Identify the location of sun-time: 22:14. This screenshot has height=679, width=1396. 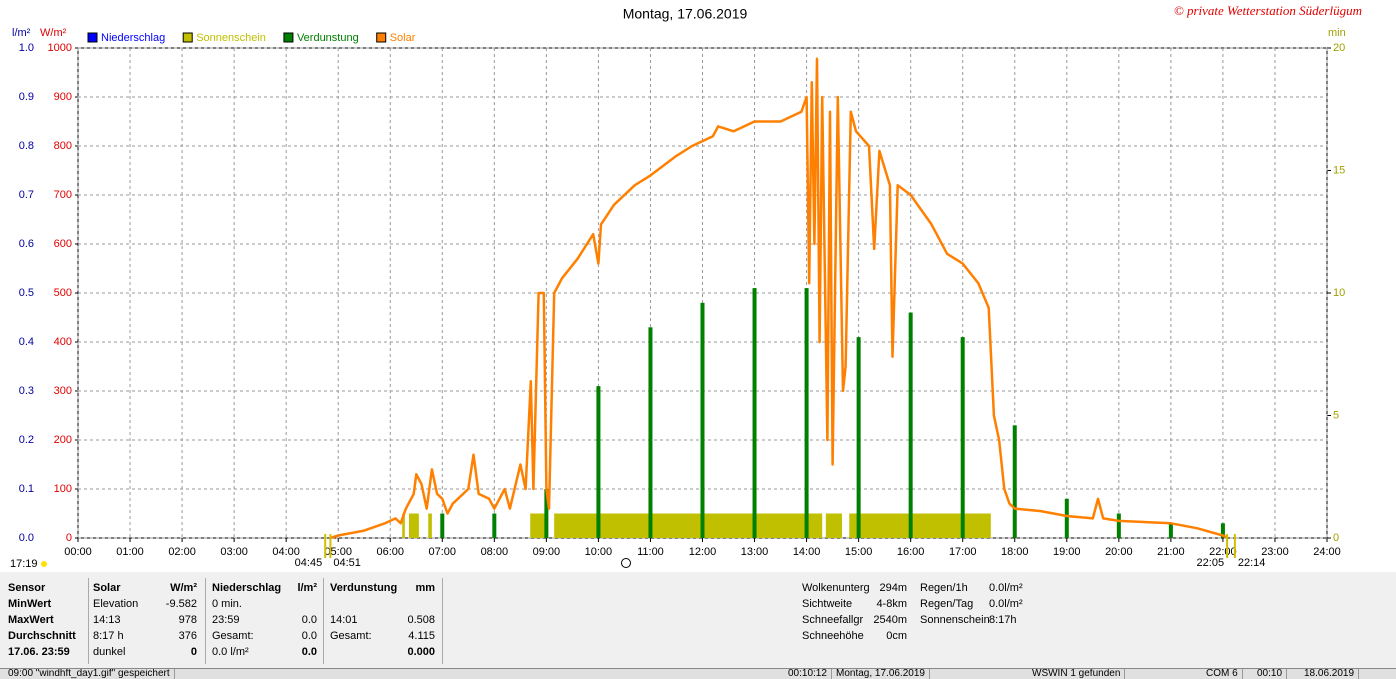
(1252, 563).